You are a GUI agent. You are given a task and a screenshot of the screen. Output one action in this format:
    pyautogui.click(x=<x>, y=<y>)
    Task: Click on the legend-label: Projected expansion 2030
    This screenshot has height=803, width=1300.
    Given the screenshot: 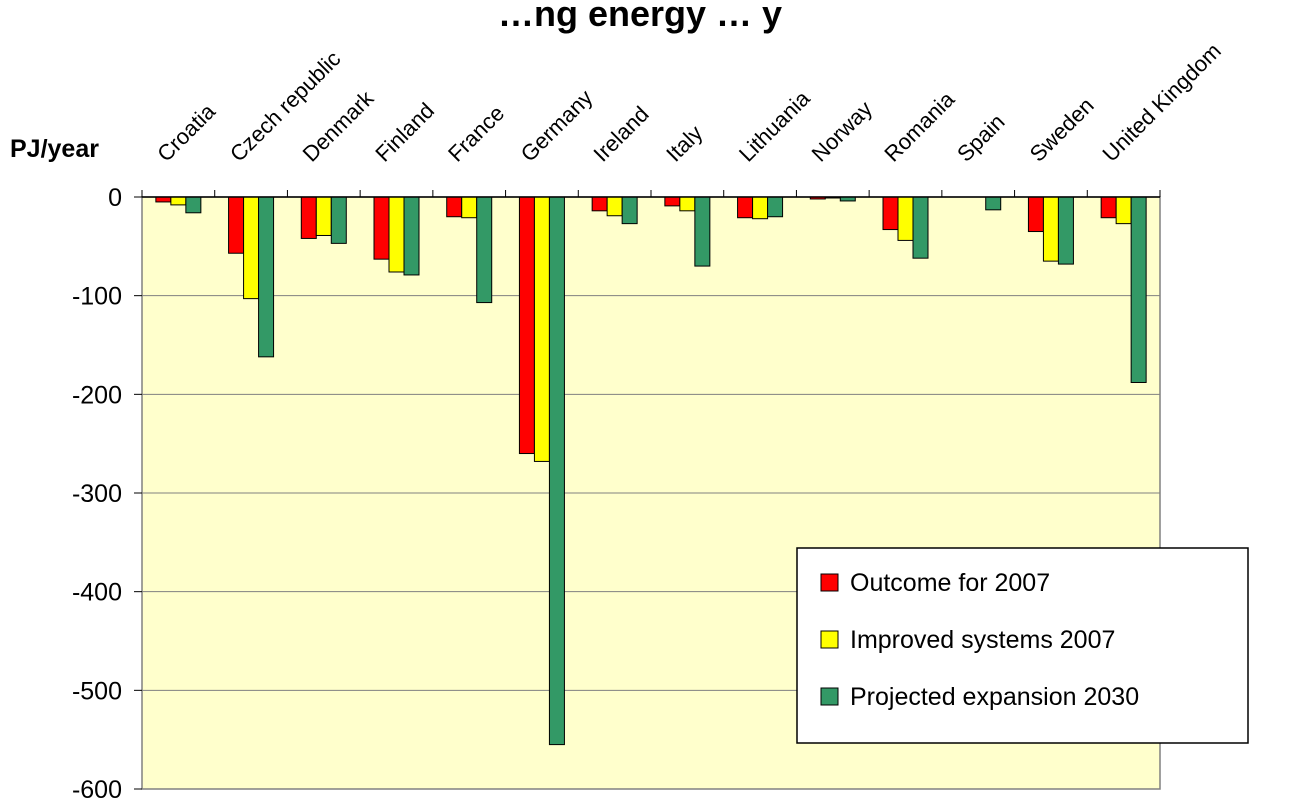 What is the action you would take?
    pyautogui.click(x=994, y=697)
    